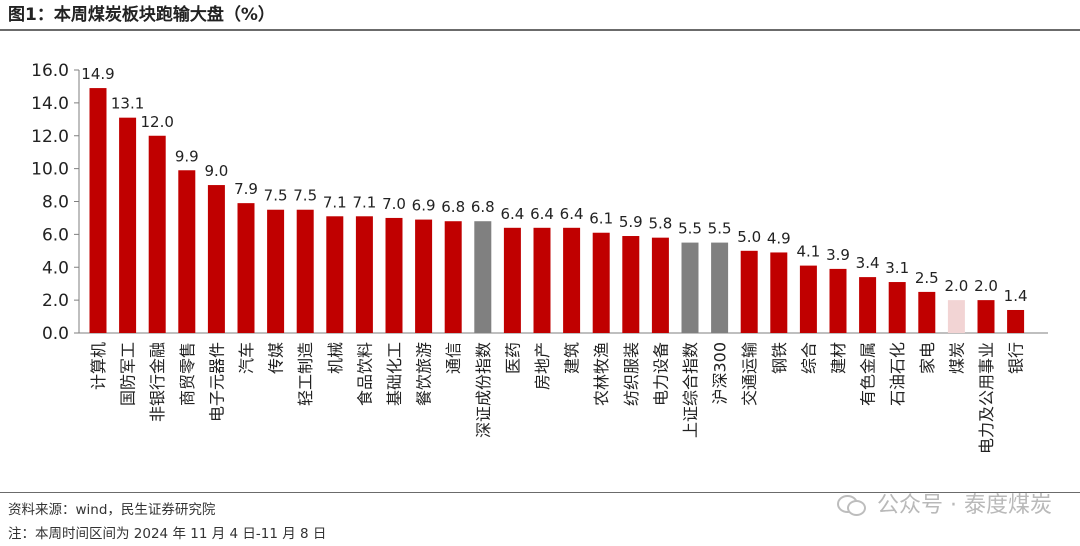  Describe the element at coordinates (187, 374) in the screenshot. I see `category-label: 商贸零售` at that location.